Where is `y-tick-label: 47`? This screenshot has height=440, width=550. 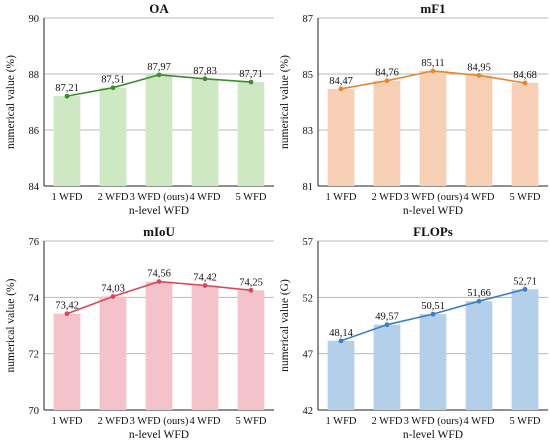
y-tick-label: 47 is located at coordinates (308, 355).